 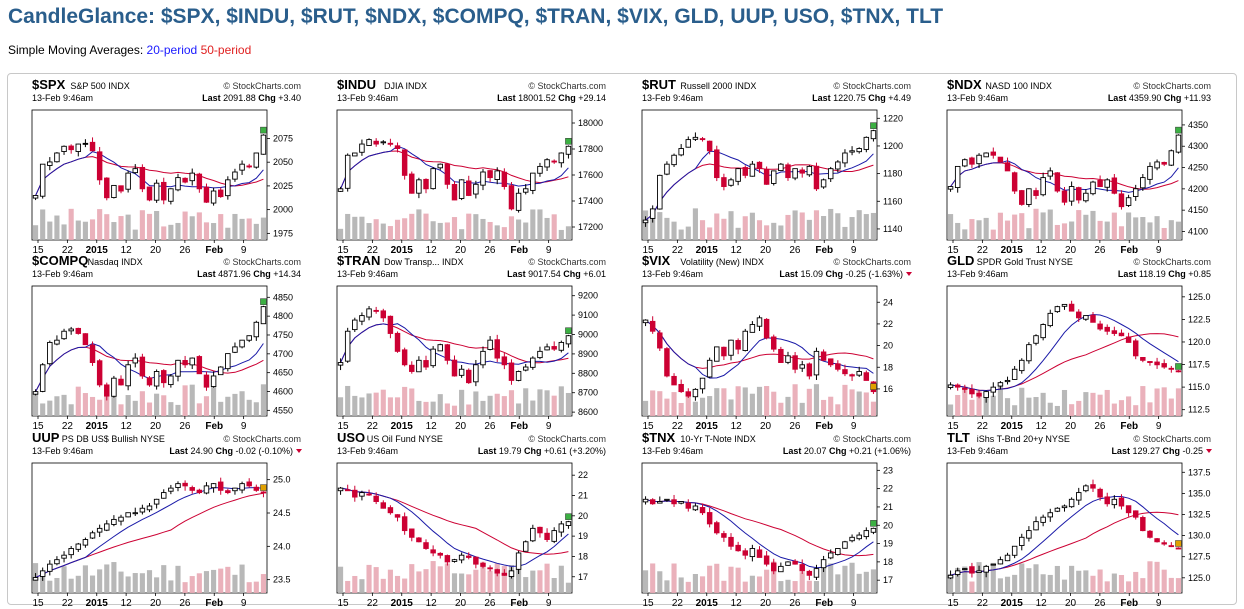 I want to click on y-tick-label: 18, so click(x=888, y=562).